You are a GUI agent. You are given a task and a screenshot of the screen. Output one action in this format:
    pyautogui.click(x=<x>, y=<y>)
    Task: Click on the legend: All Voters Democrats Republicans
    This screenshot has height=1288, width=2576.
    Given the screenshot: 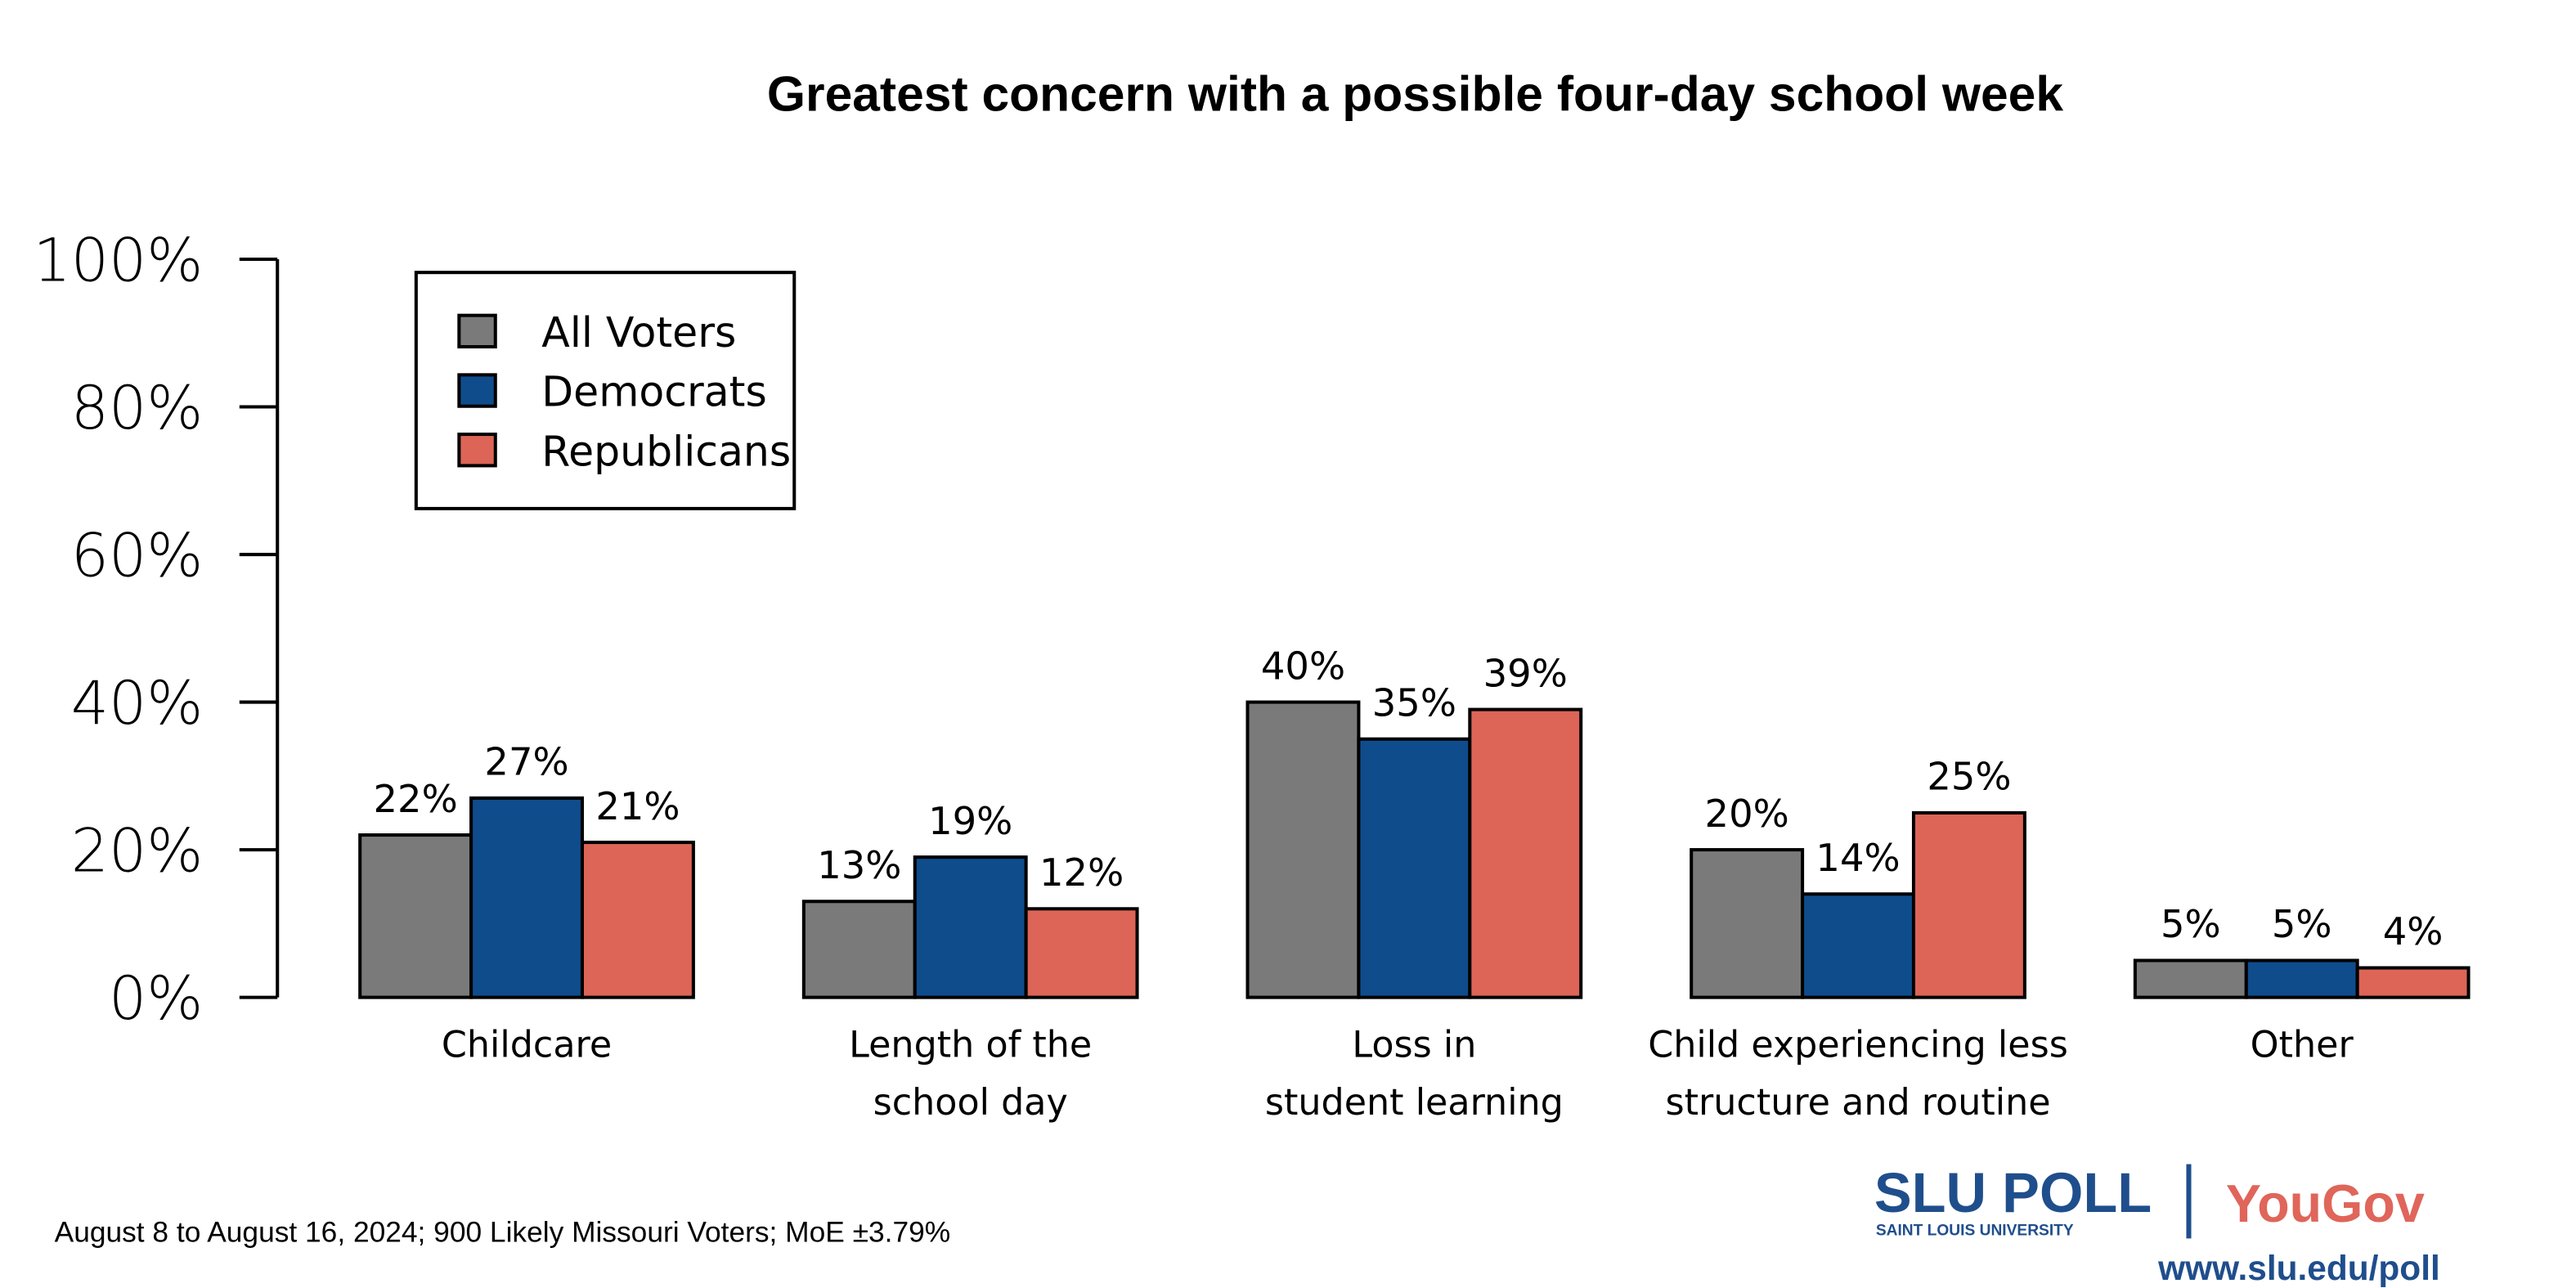 What is the action you would take?
    pyautogui.click(x=605, y=391)
    